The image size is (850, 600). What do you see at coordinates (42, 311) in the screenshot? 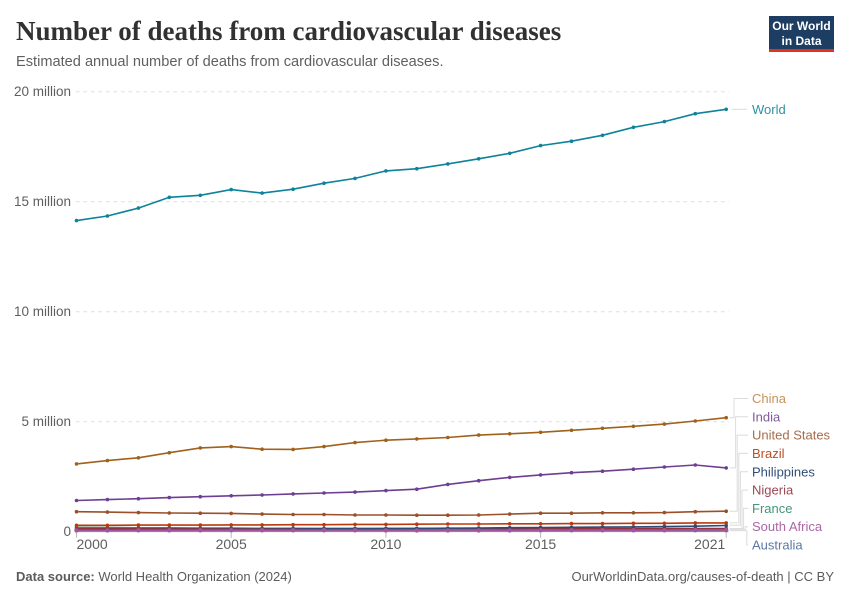
I see `svg-text: 10 million` at bounding box center [42, 311].